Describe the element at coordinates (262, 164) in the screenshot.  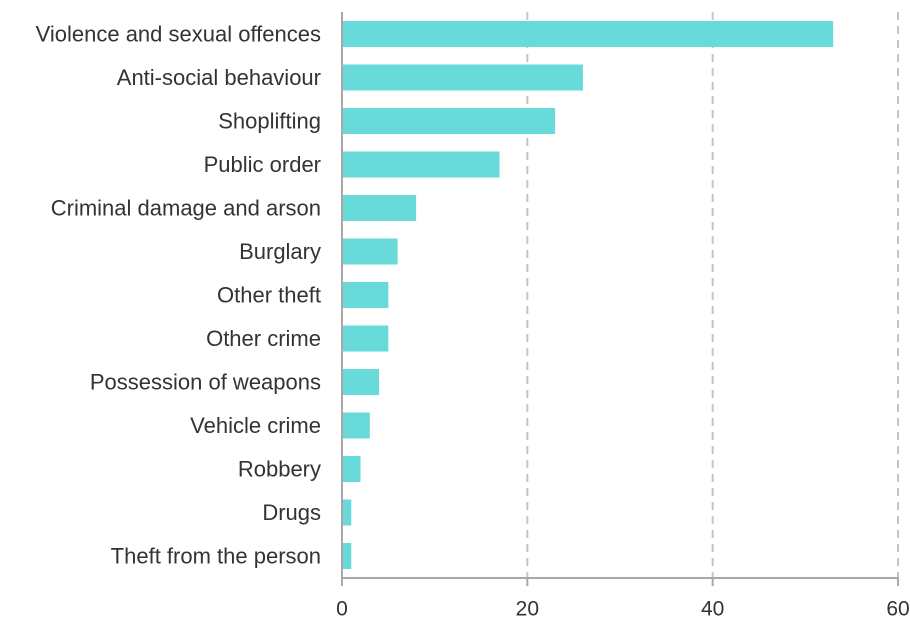
I see `category-label: Public order` at that location.